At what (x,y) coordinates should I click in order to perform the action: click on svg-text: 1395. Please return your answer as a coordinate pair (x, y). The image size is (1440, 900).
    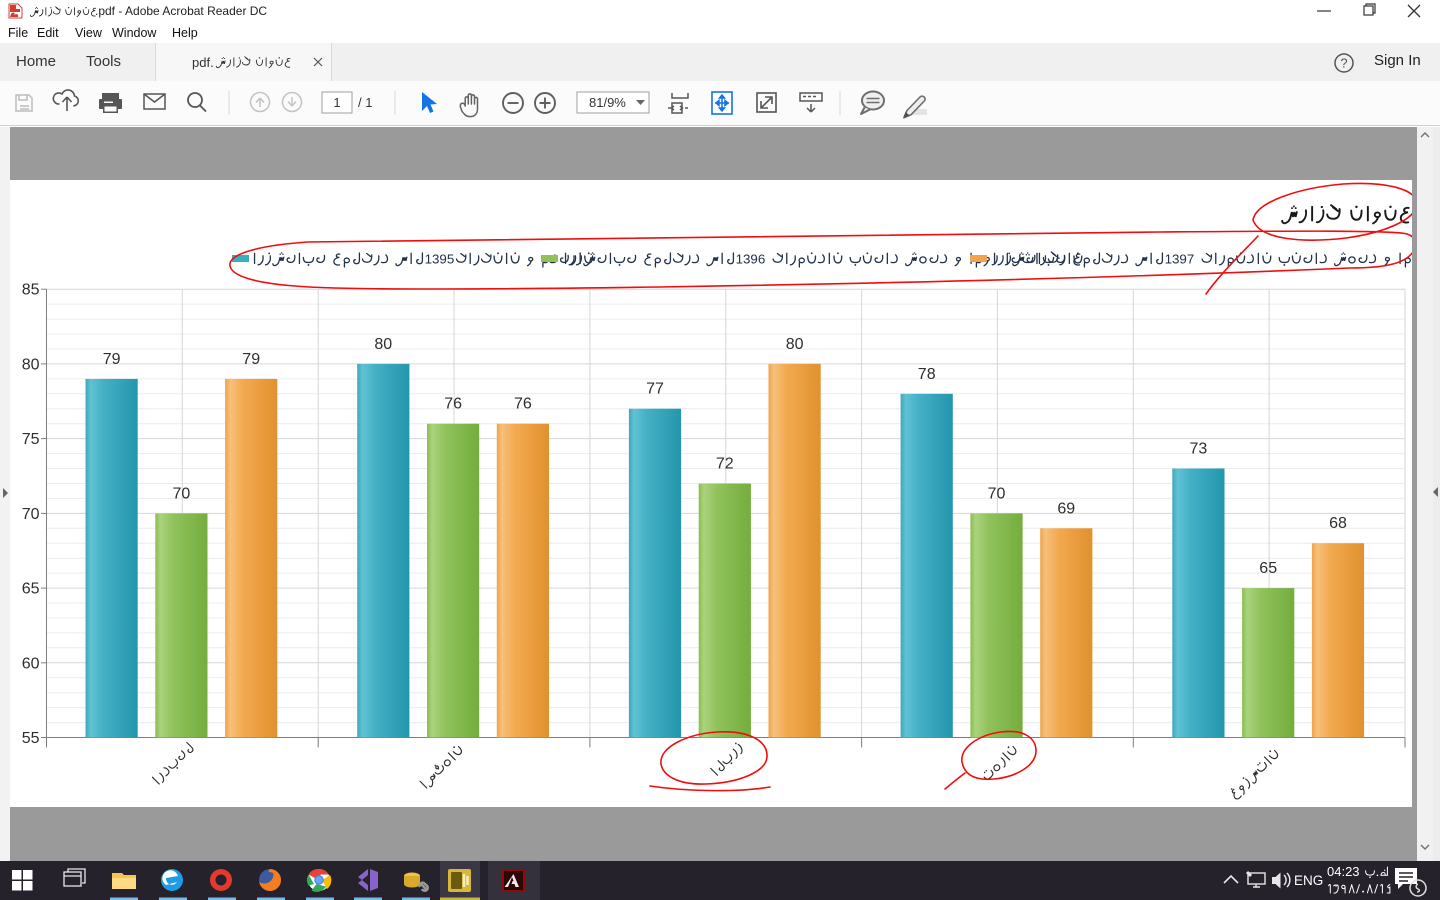
    Looking at the image, I should click on (440, 259).